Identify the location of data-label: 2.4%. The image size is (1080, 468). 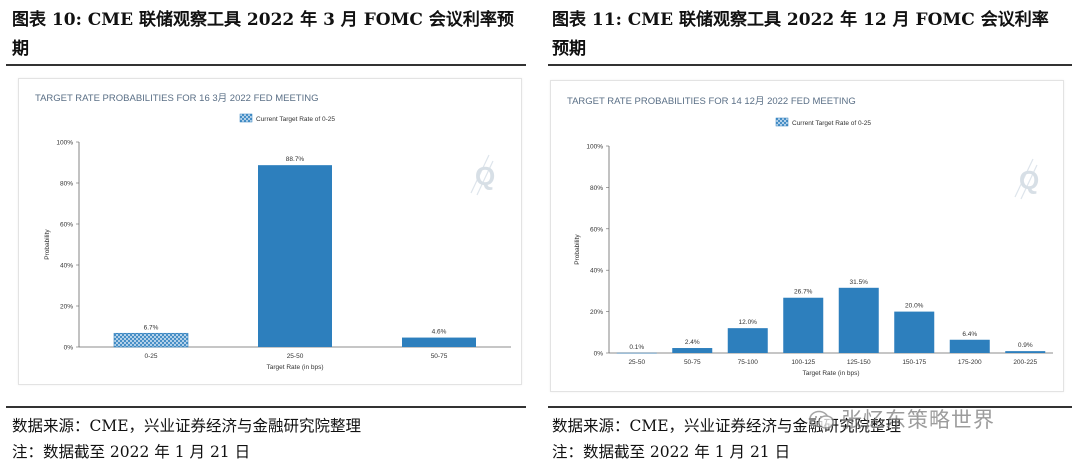
(692, 342).